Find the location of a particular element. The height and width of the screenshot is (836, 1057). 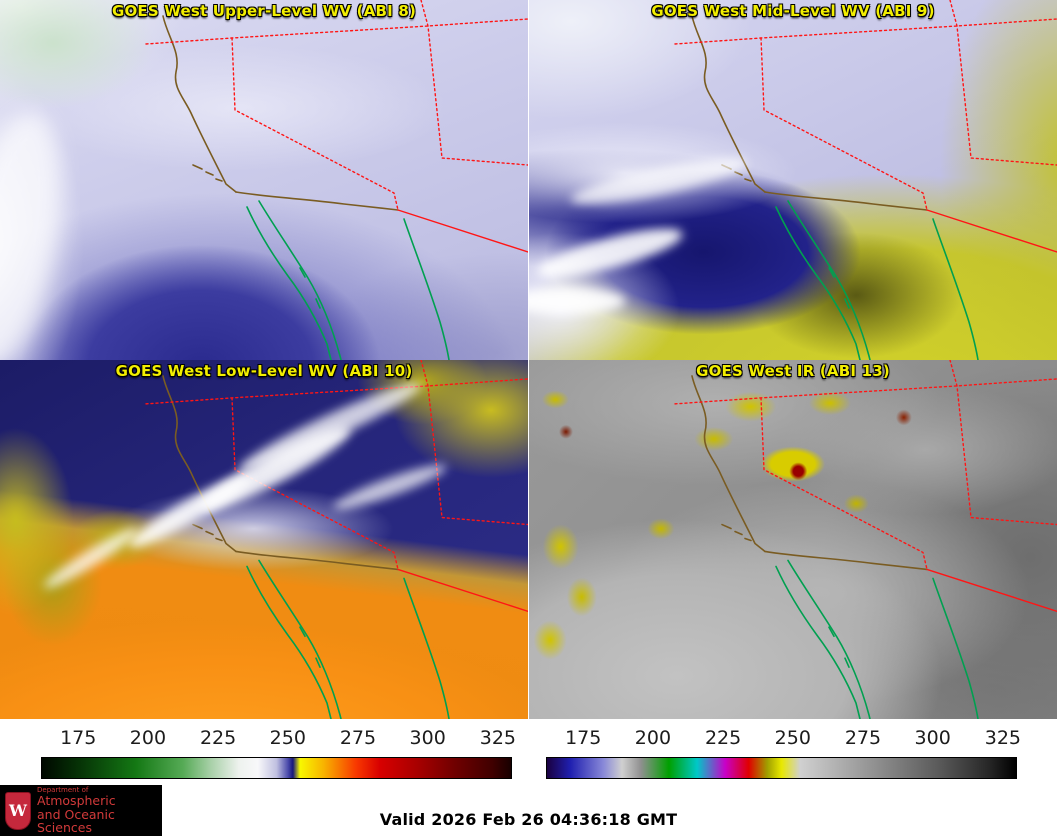

uw-crest-icon: W is located at coordinates (18, 810).